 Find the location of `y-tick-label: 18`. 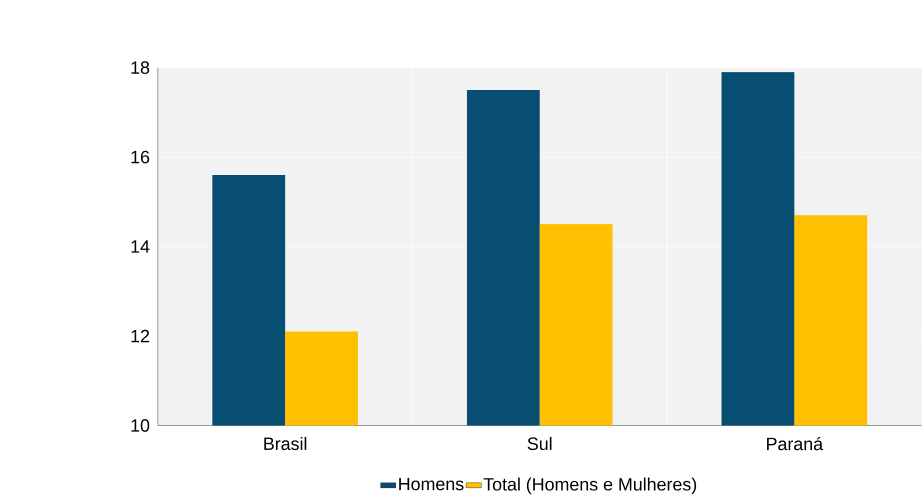

y-tick-label: 18 is located at coordinates (140, 67).